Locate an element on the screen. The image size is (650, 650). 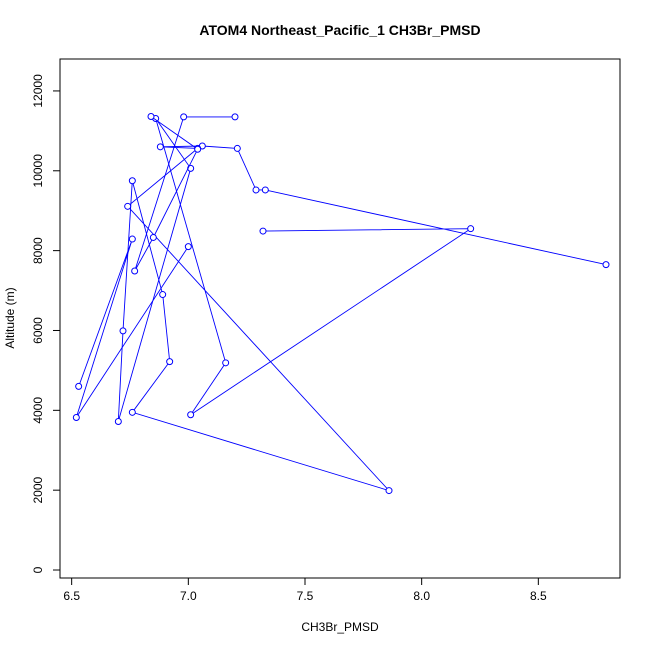
x-tick-label: 8.5 is located at coordinates (538, 596).